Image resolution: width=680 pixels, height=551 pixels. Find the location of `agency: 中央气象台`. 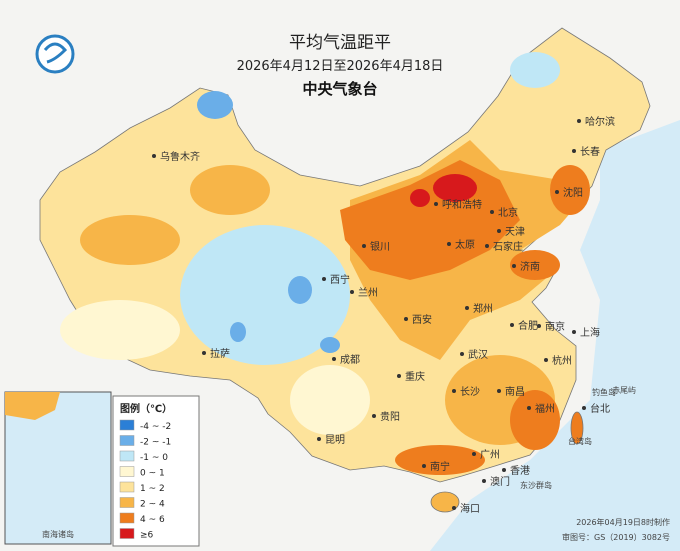

agency: 中央气象台 is located at coordinates (339, 89).